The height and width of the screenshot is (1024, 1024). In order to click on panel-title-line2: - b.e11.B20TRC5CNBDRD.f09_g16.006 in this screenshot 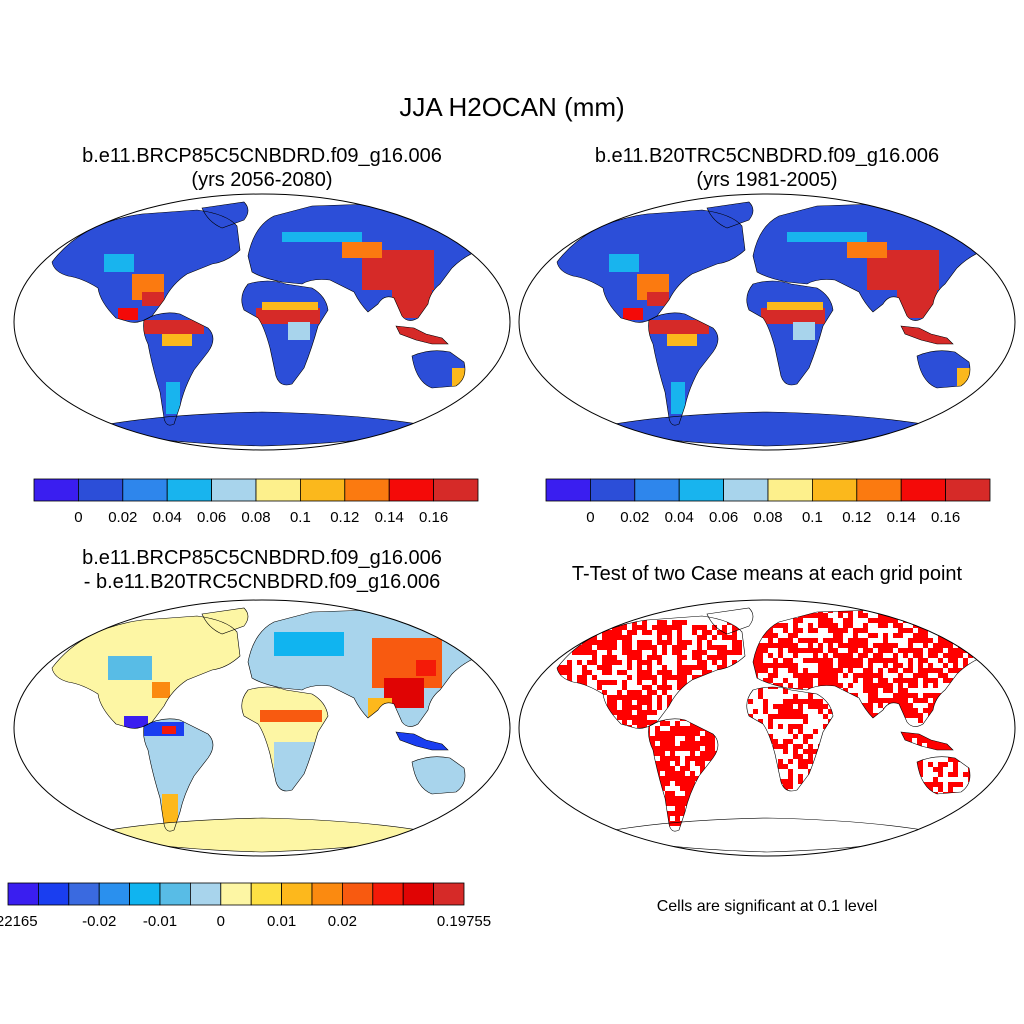, I will do `click(262, 582)`.